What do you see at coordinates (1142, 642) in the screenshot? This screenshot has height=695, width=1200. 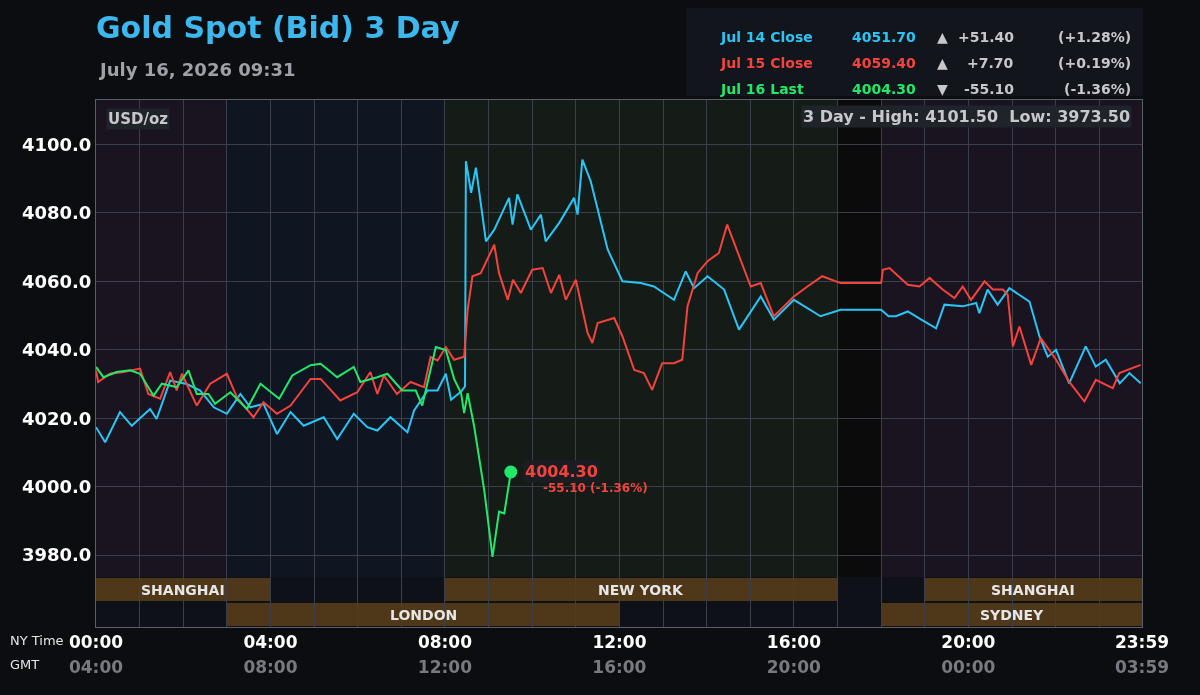 I see `x-tick-label: 23:59` at bounding box center [1142, 642].